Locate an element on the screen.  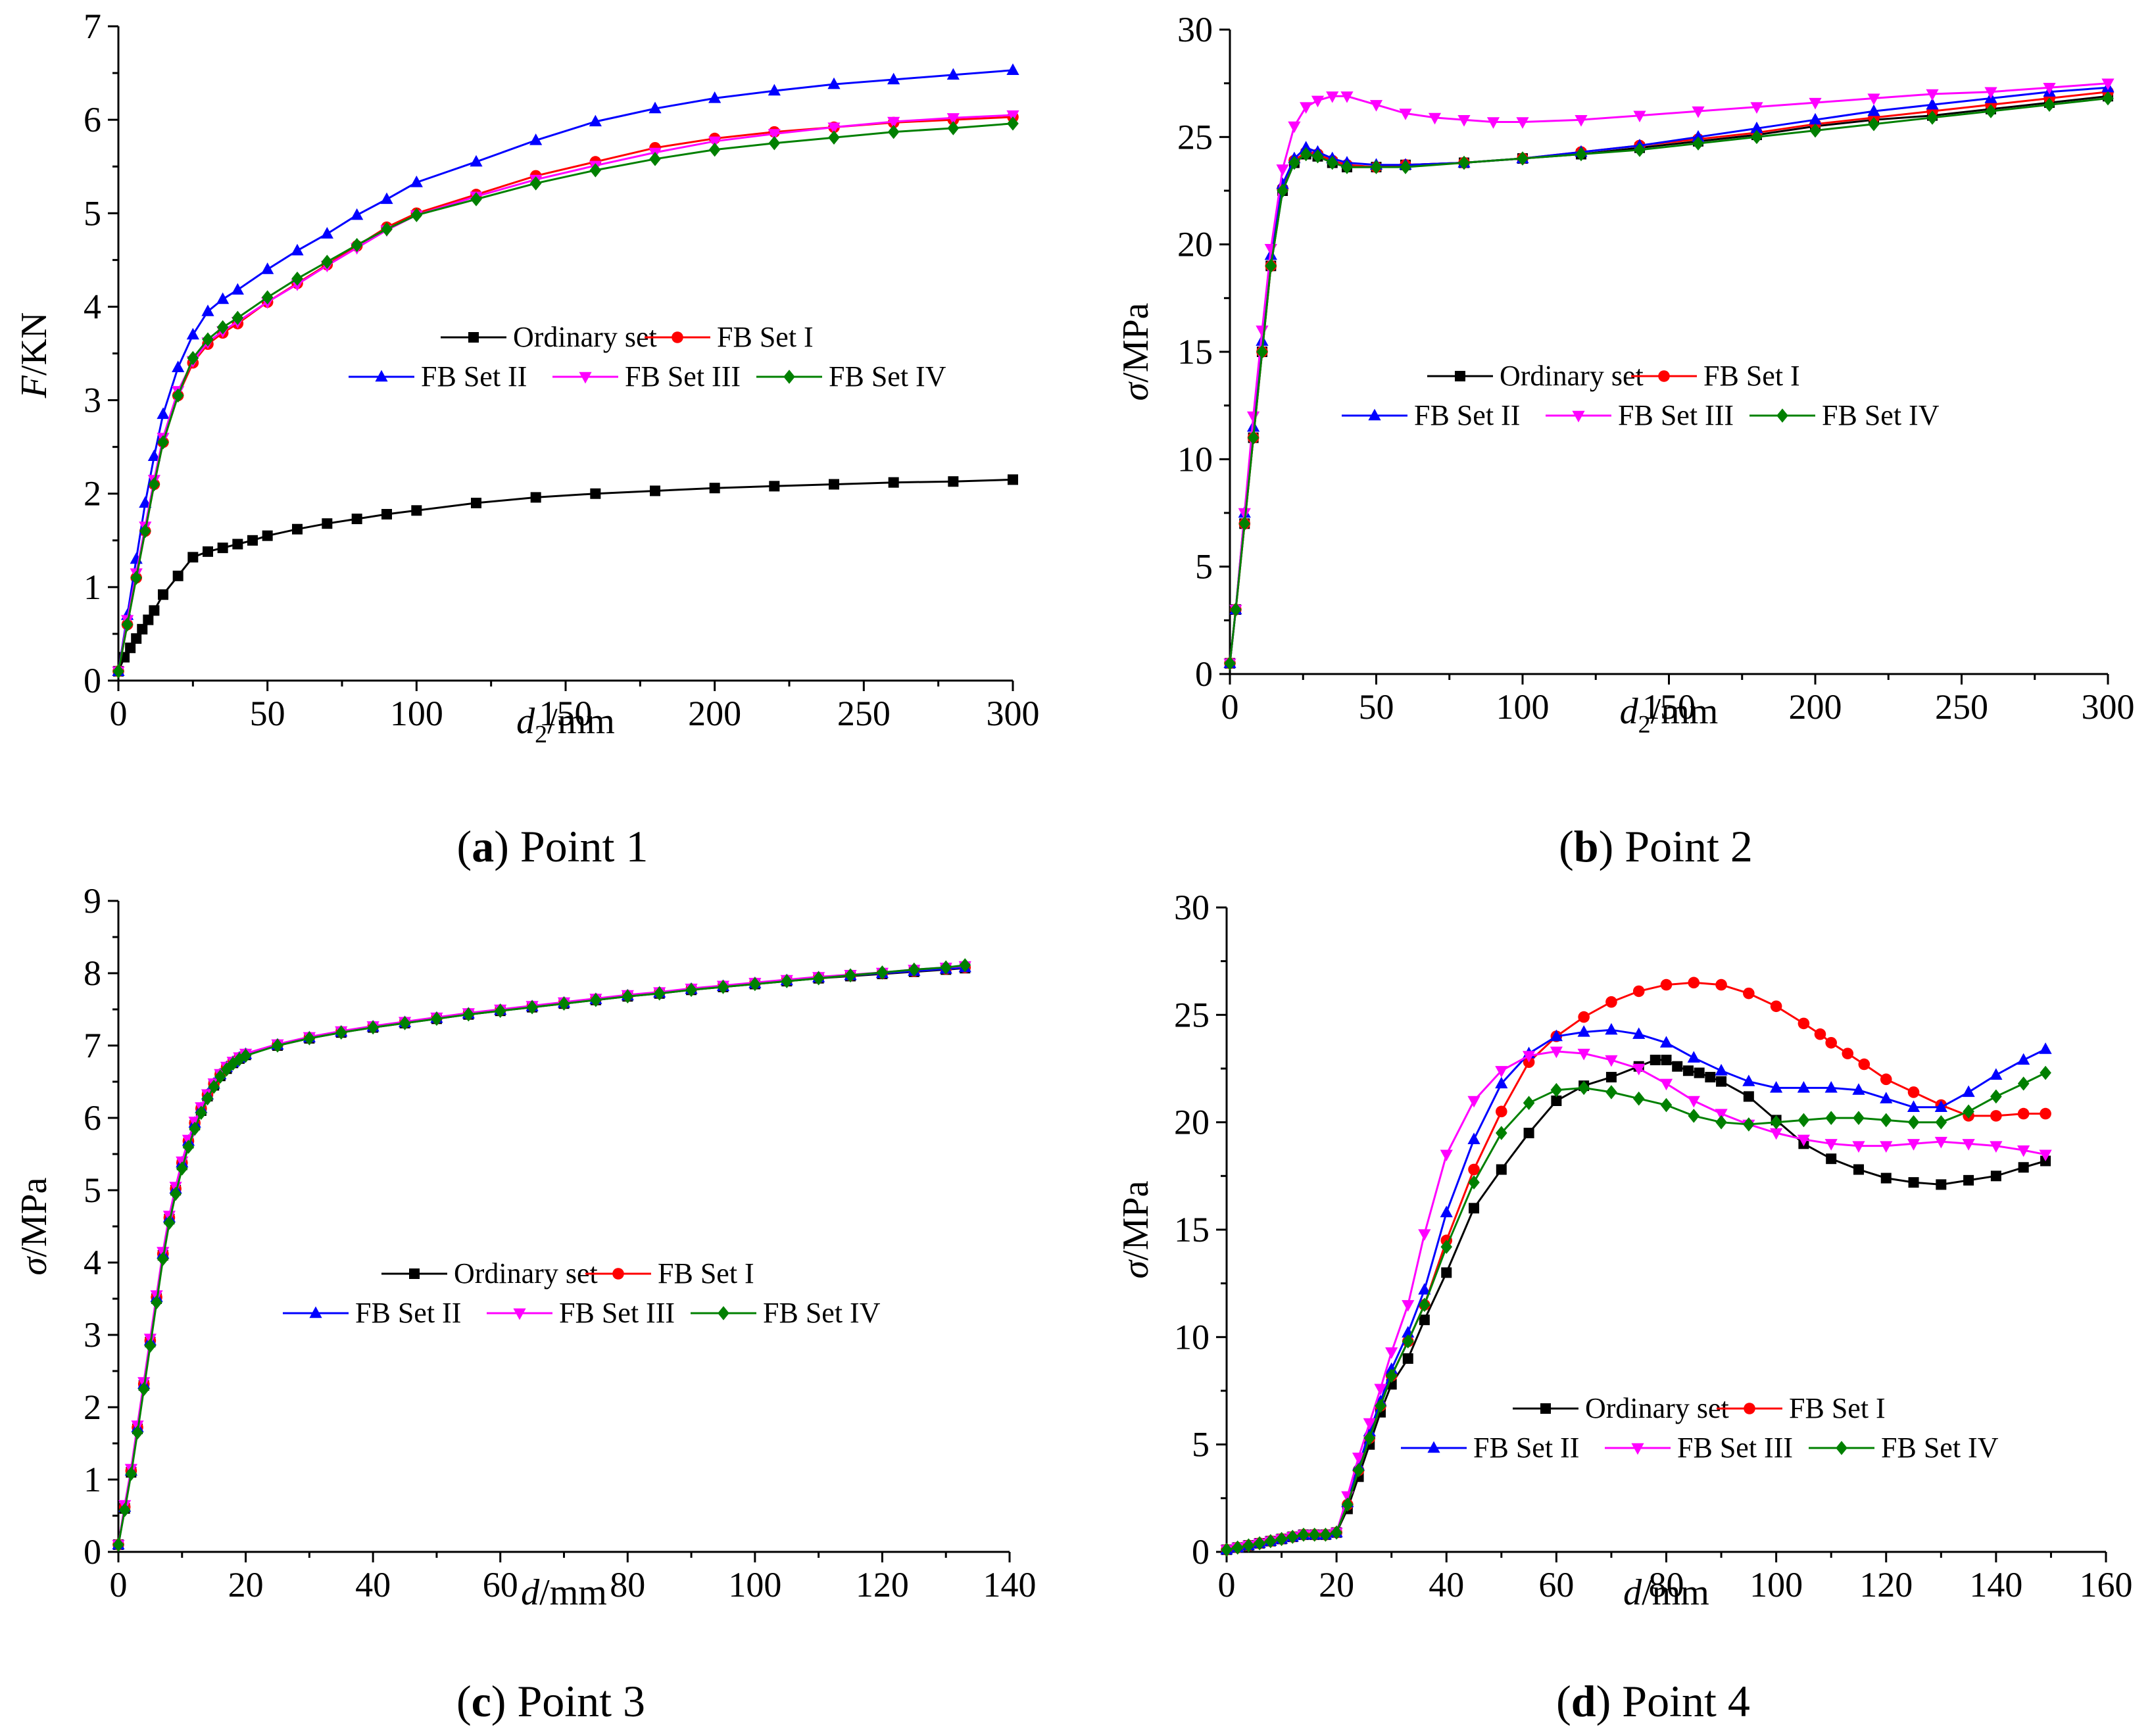
panel-a-y-tick-label: 6 is located at coordinates (92, 120).